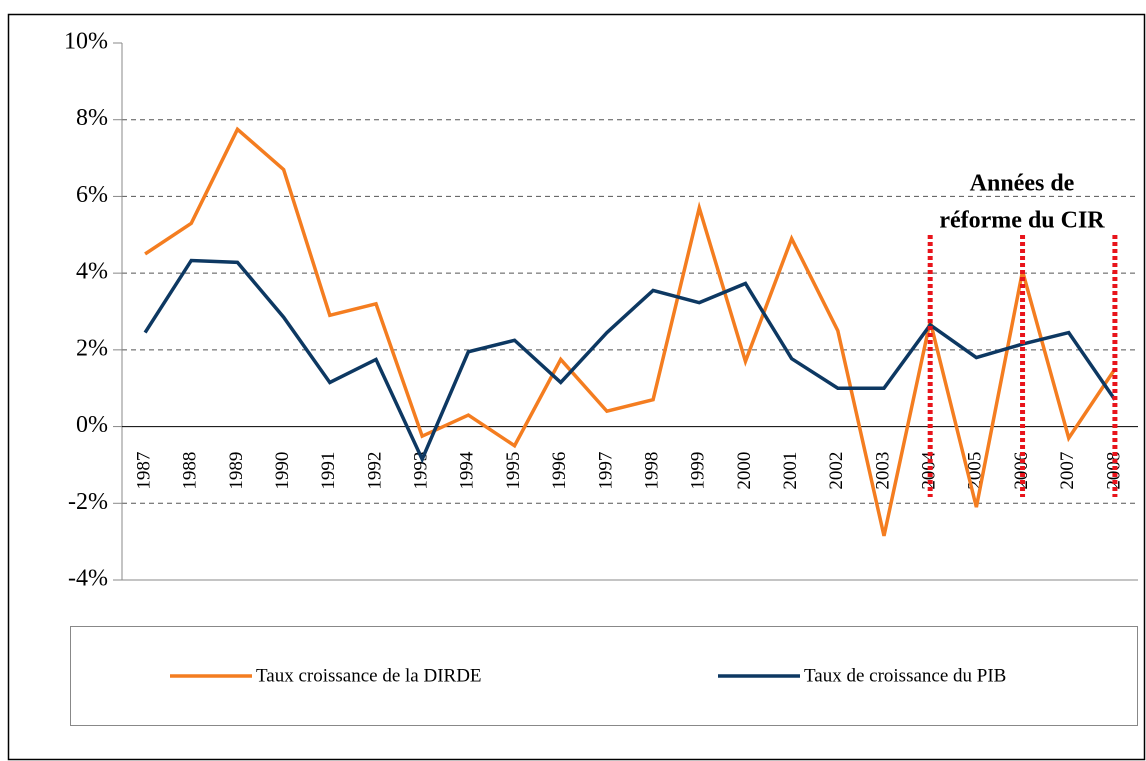 This screenshot has height=761, width=1146. What do you see at coordinates (421, 471) in the screenshot?
I see `x-tick-label: 1993` at bounding box center [421, 471].